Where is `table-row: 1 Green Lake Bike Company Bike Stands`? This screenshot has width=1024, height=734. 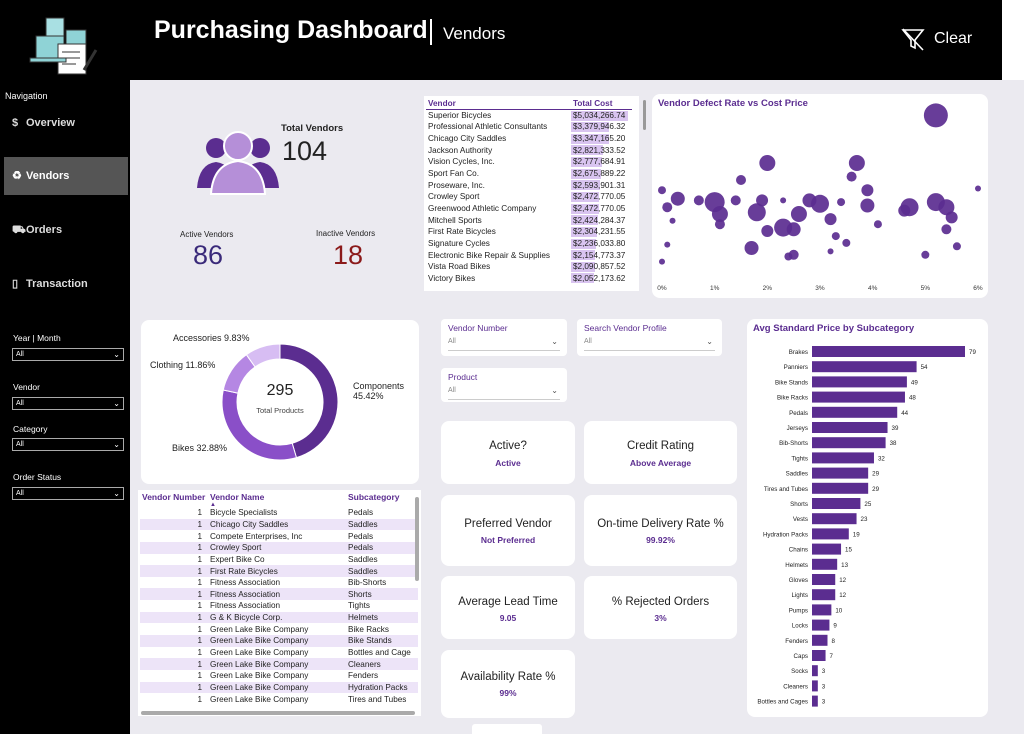 table-row: 1 Green Lake Bike Company Bike Stands is located at coordinates (279, 641).